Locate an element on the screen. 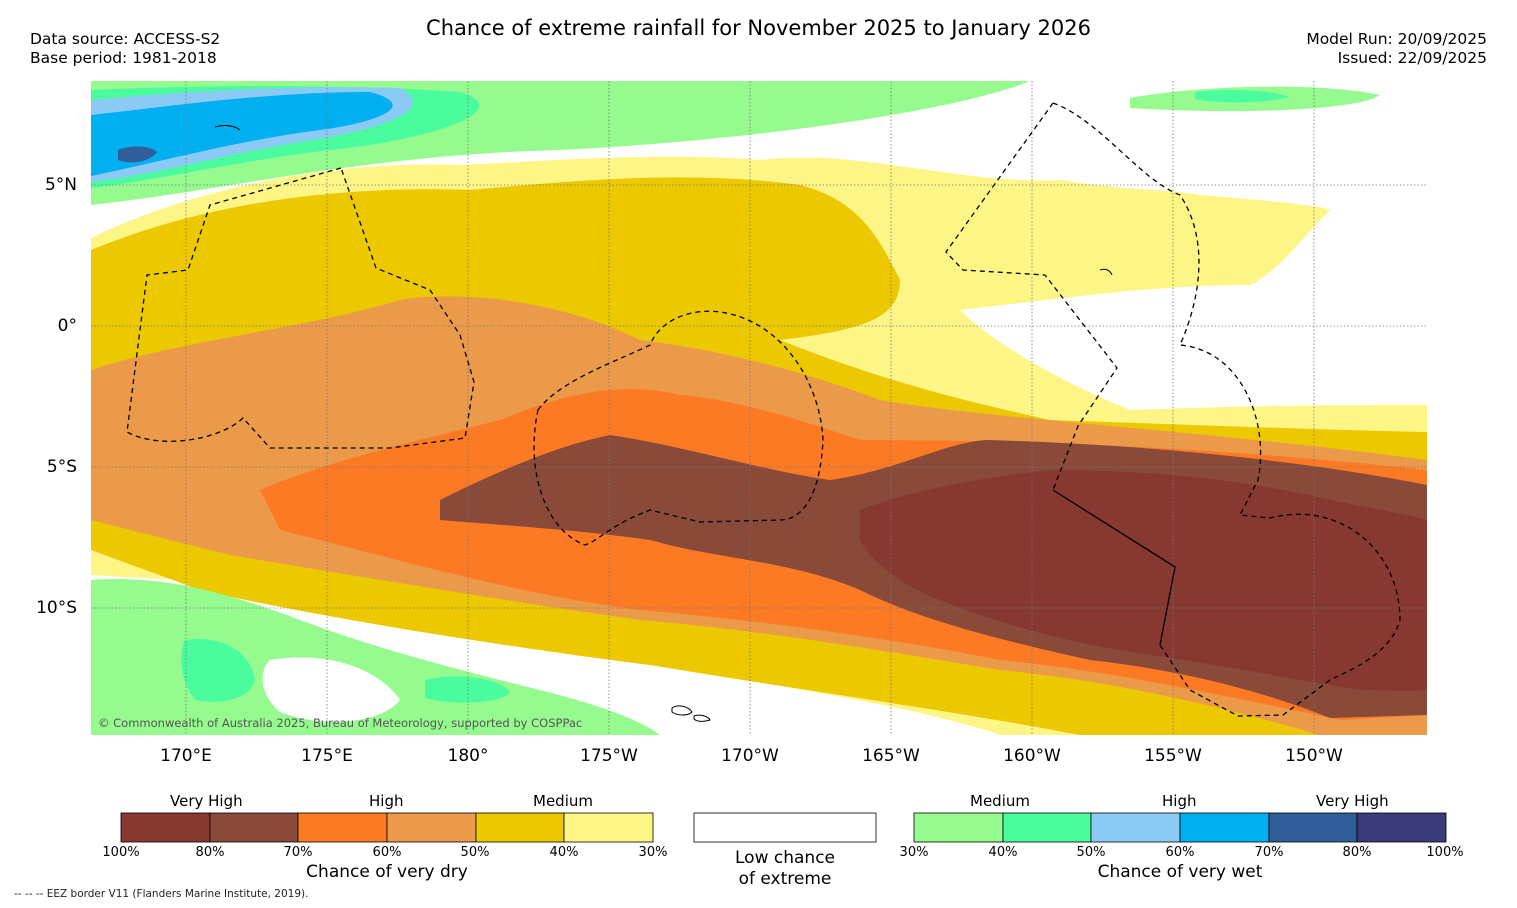 Image resolution: width=1517 pixels, height=908 pixels. wet-tick-40: 40% is located at coordinates (1003, 852).